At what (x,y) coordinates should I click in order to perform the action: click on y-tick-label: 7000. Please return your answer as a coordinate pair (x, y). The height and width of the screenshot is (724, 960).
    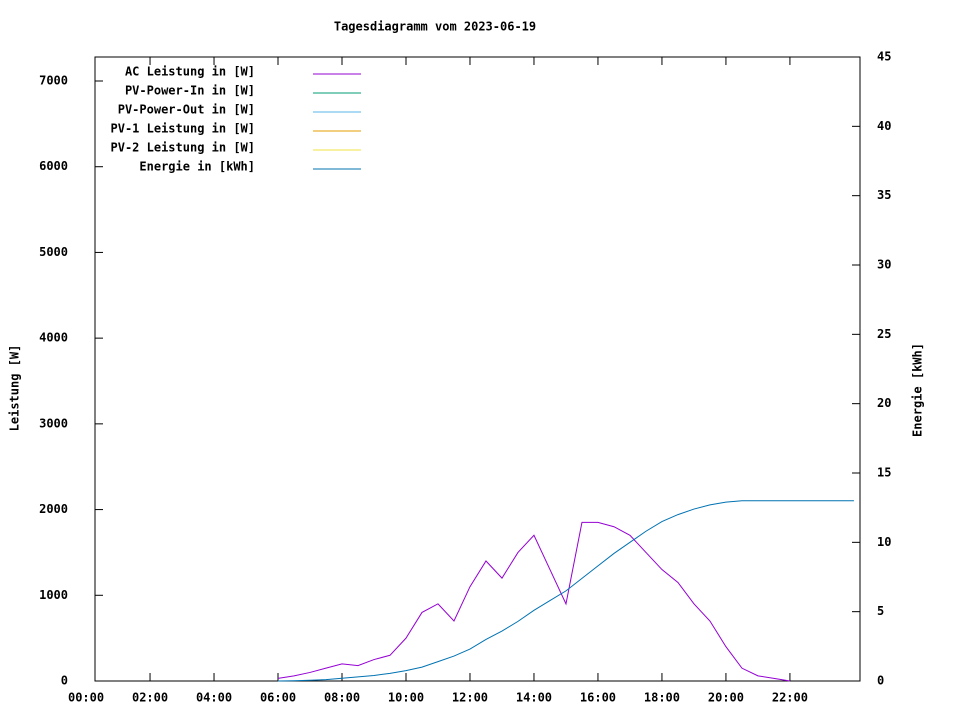
    Looking at the image, I should click on (53, 81).